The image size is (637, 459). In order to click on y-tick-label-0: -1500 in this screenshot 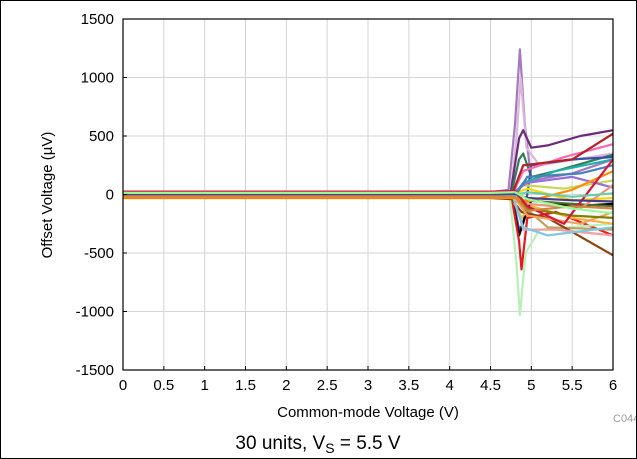, I will do `click(95, 370)`.